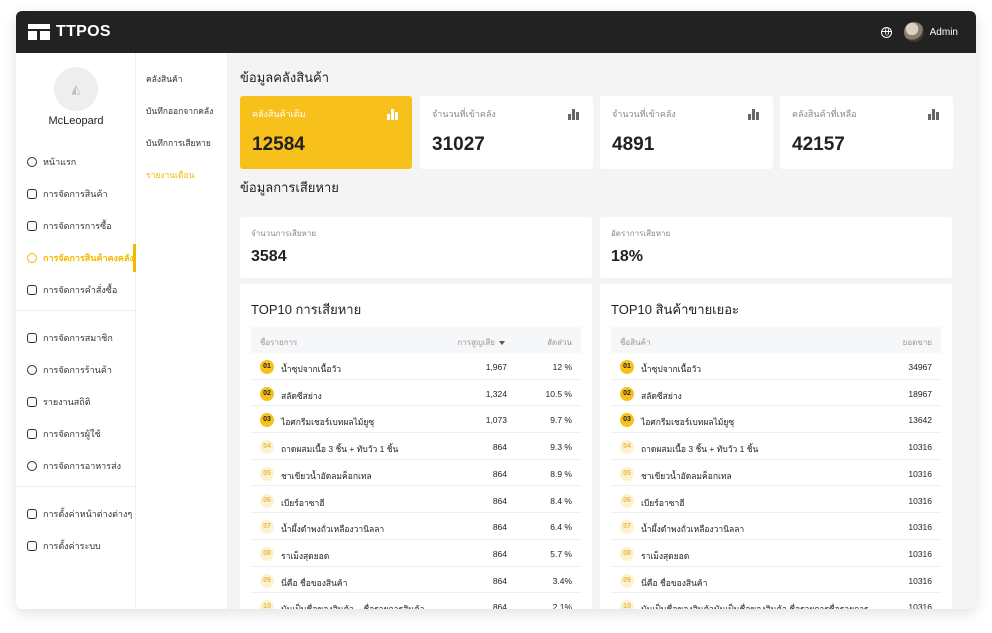 The width and height of the screenshot is (992, 633). What do you see at coordinates (824, 114) in the screenshot?
I see `stat-label: คลังสินค้าที่เหลือ` at bounding box center [824, 114].